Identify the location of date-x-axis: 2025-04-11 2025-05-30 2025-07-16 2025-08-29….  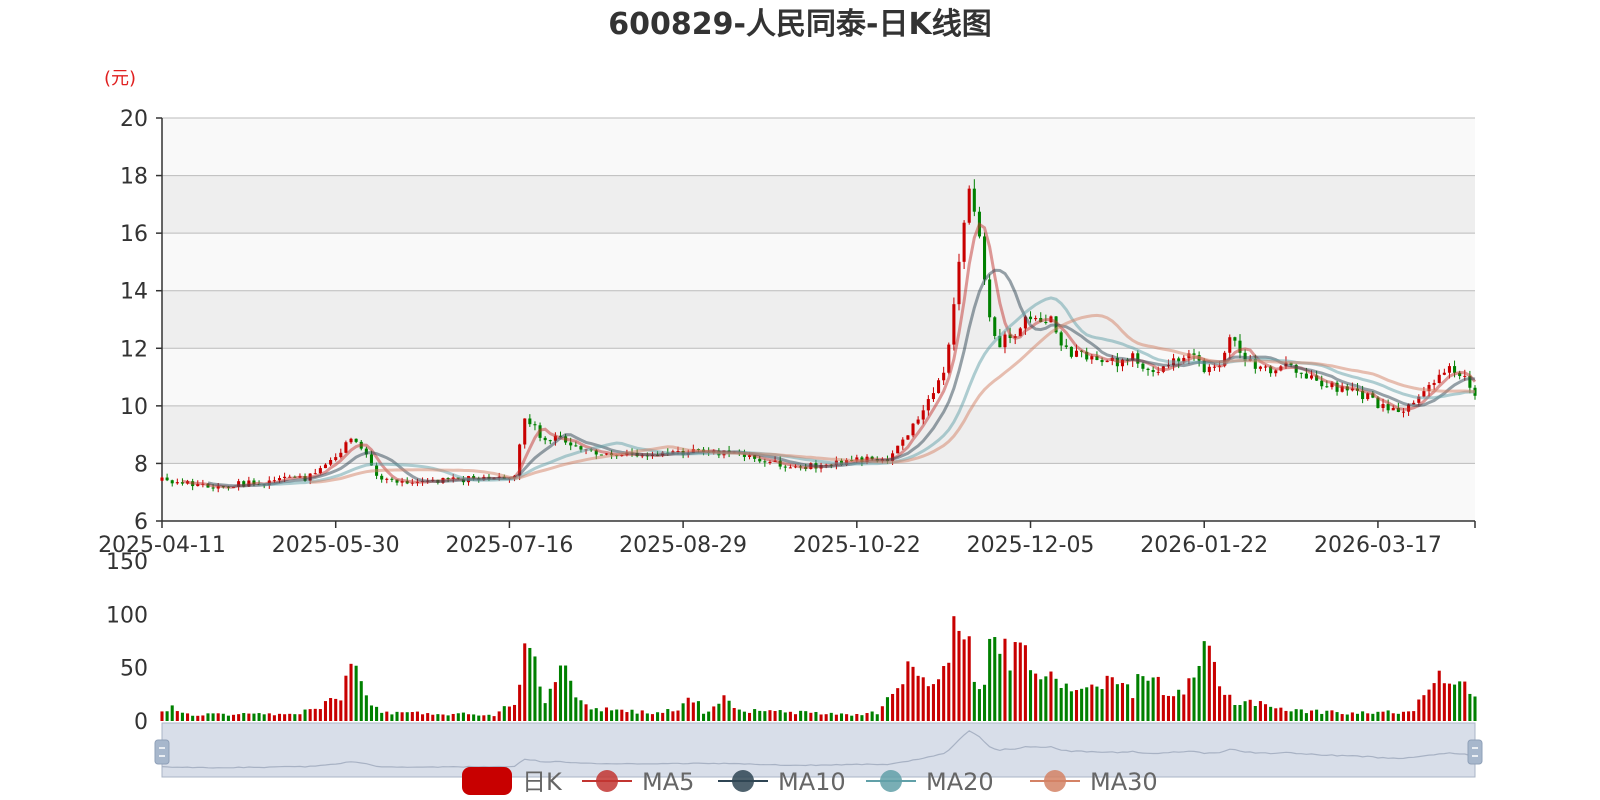
(787, 539).